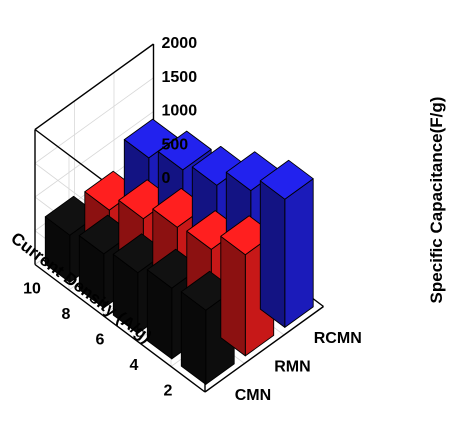 This screenshot has width=474, height=424. Describe the element at coordinates (166, 178) in the screenshot. I see `z-tick-label: 0` at that location.